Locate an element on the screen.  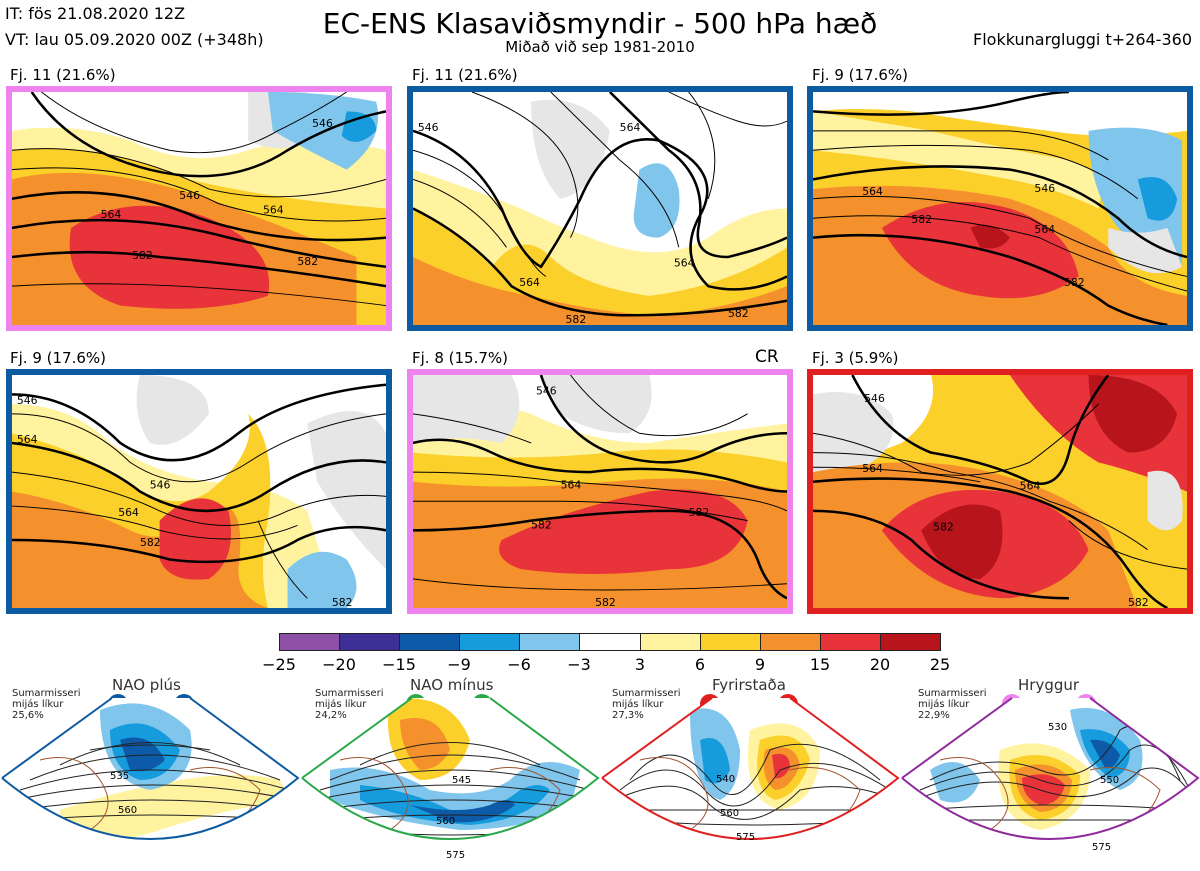
regime-map: 530 550 575 is located at coordinates (1050, 779).